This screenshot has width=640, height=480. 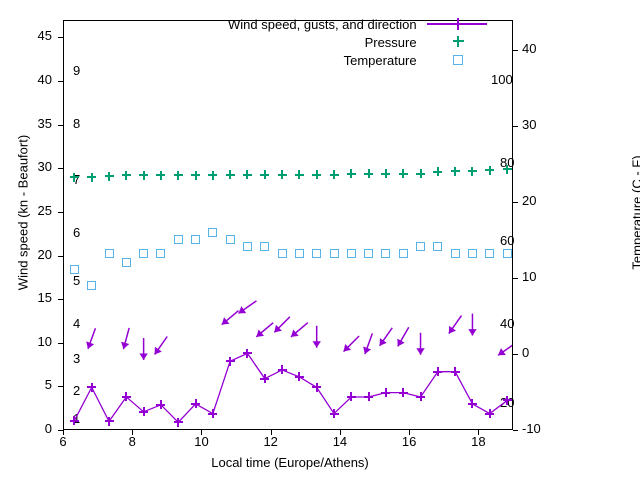 What do you see at coordinates (44, 298) in the screenshot?
I see `y-tick-label-left: 15` at bounding box center [44, 298].